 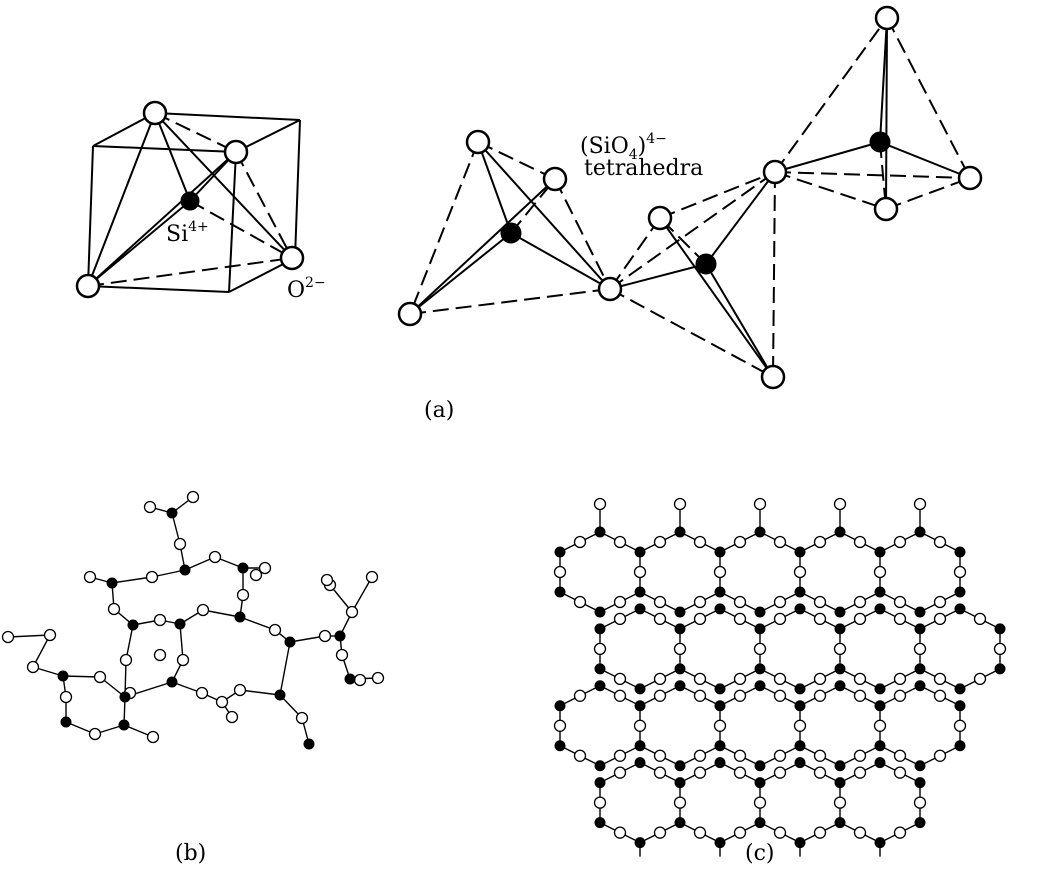 I want to click on tetrahedron-edges, so click(x=190, y=199).